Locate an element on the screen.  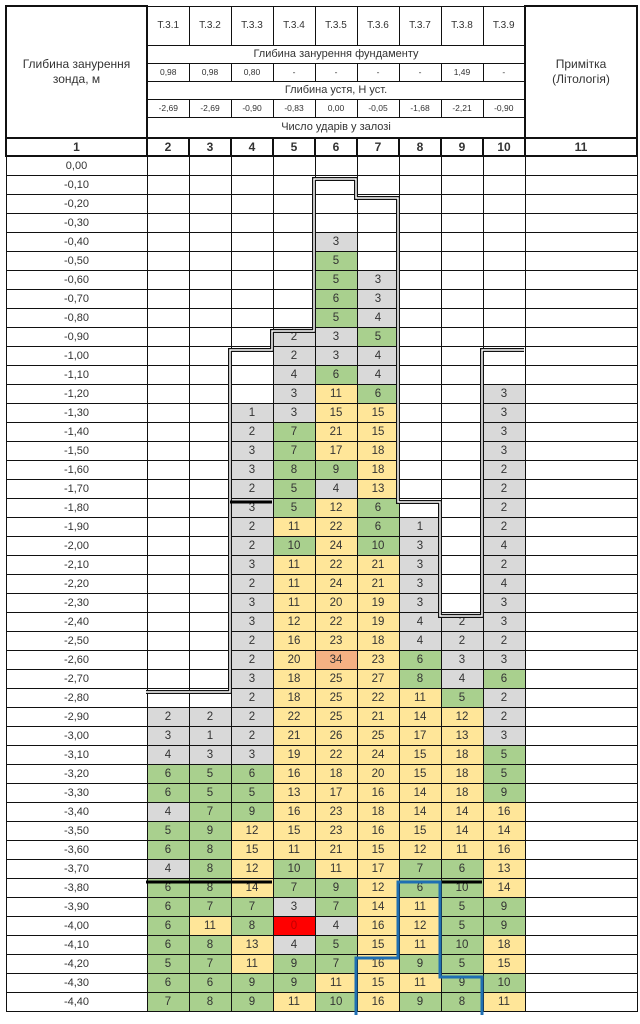
depth-cell: -1,40 is located at coordinates (76, 431).